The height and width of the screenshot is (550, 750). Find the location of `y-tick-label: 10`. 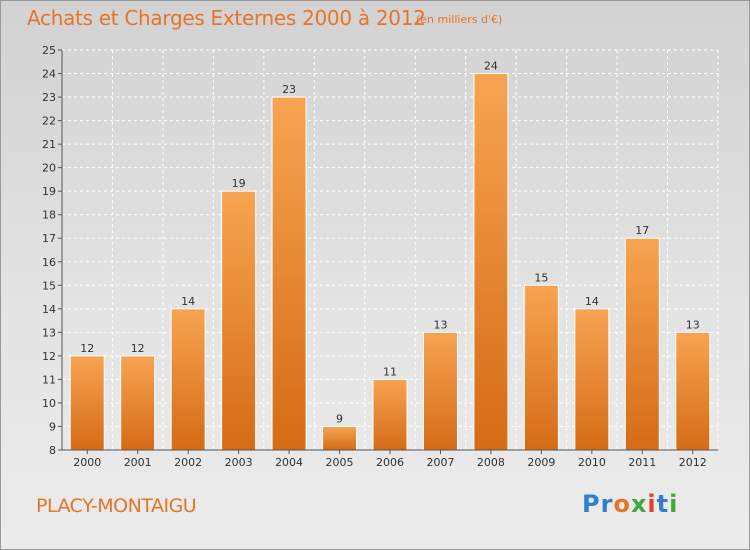

y-tick-label: 10 is located at coordinates (49, 403).